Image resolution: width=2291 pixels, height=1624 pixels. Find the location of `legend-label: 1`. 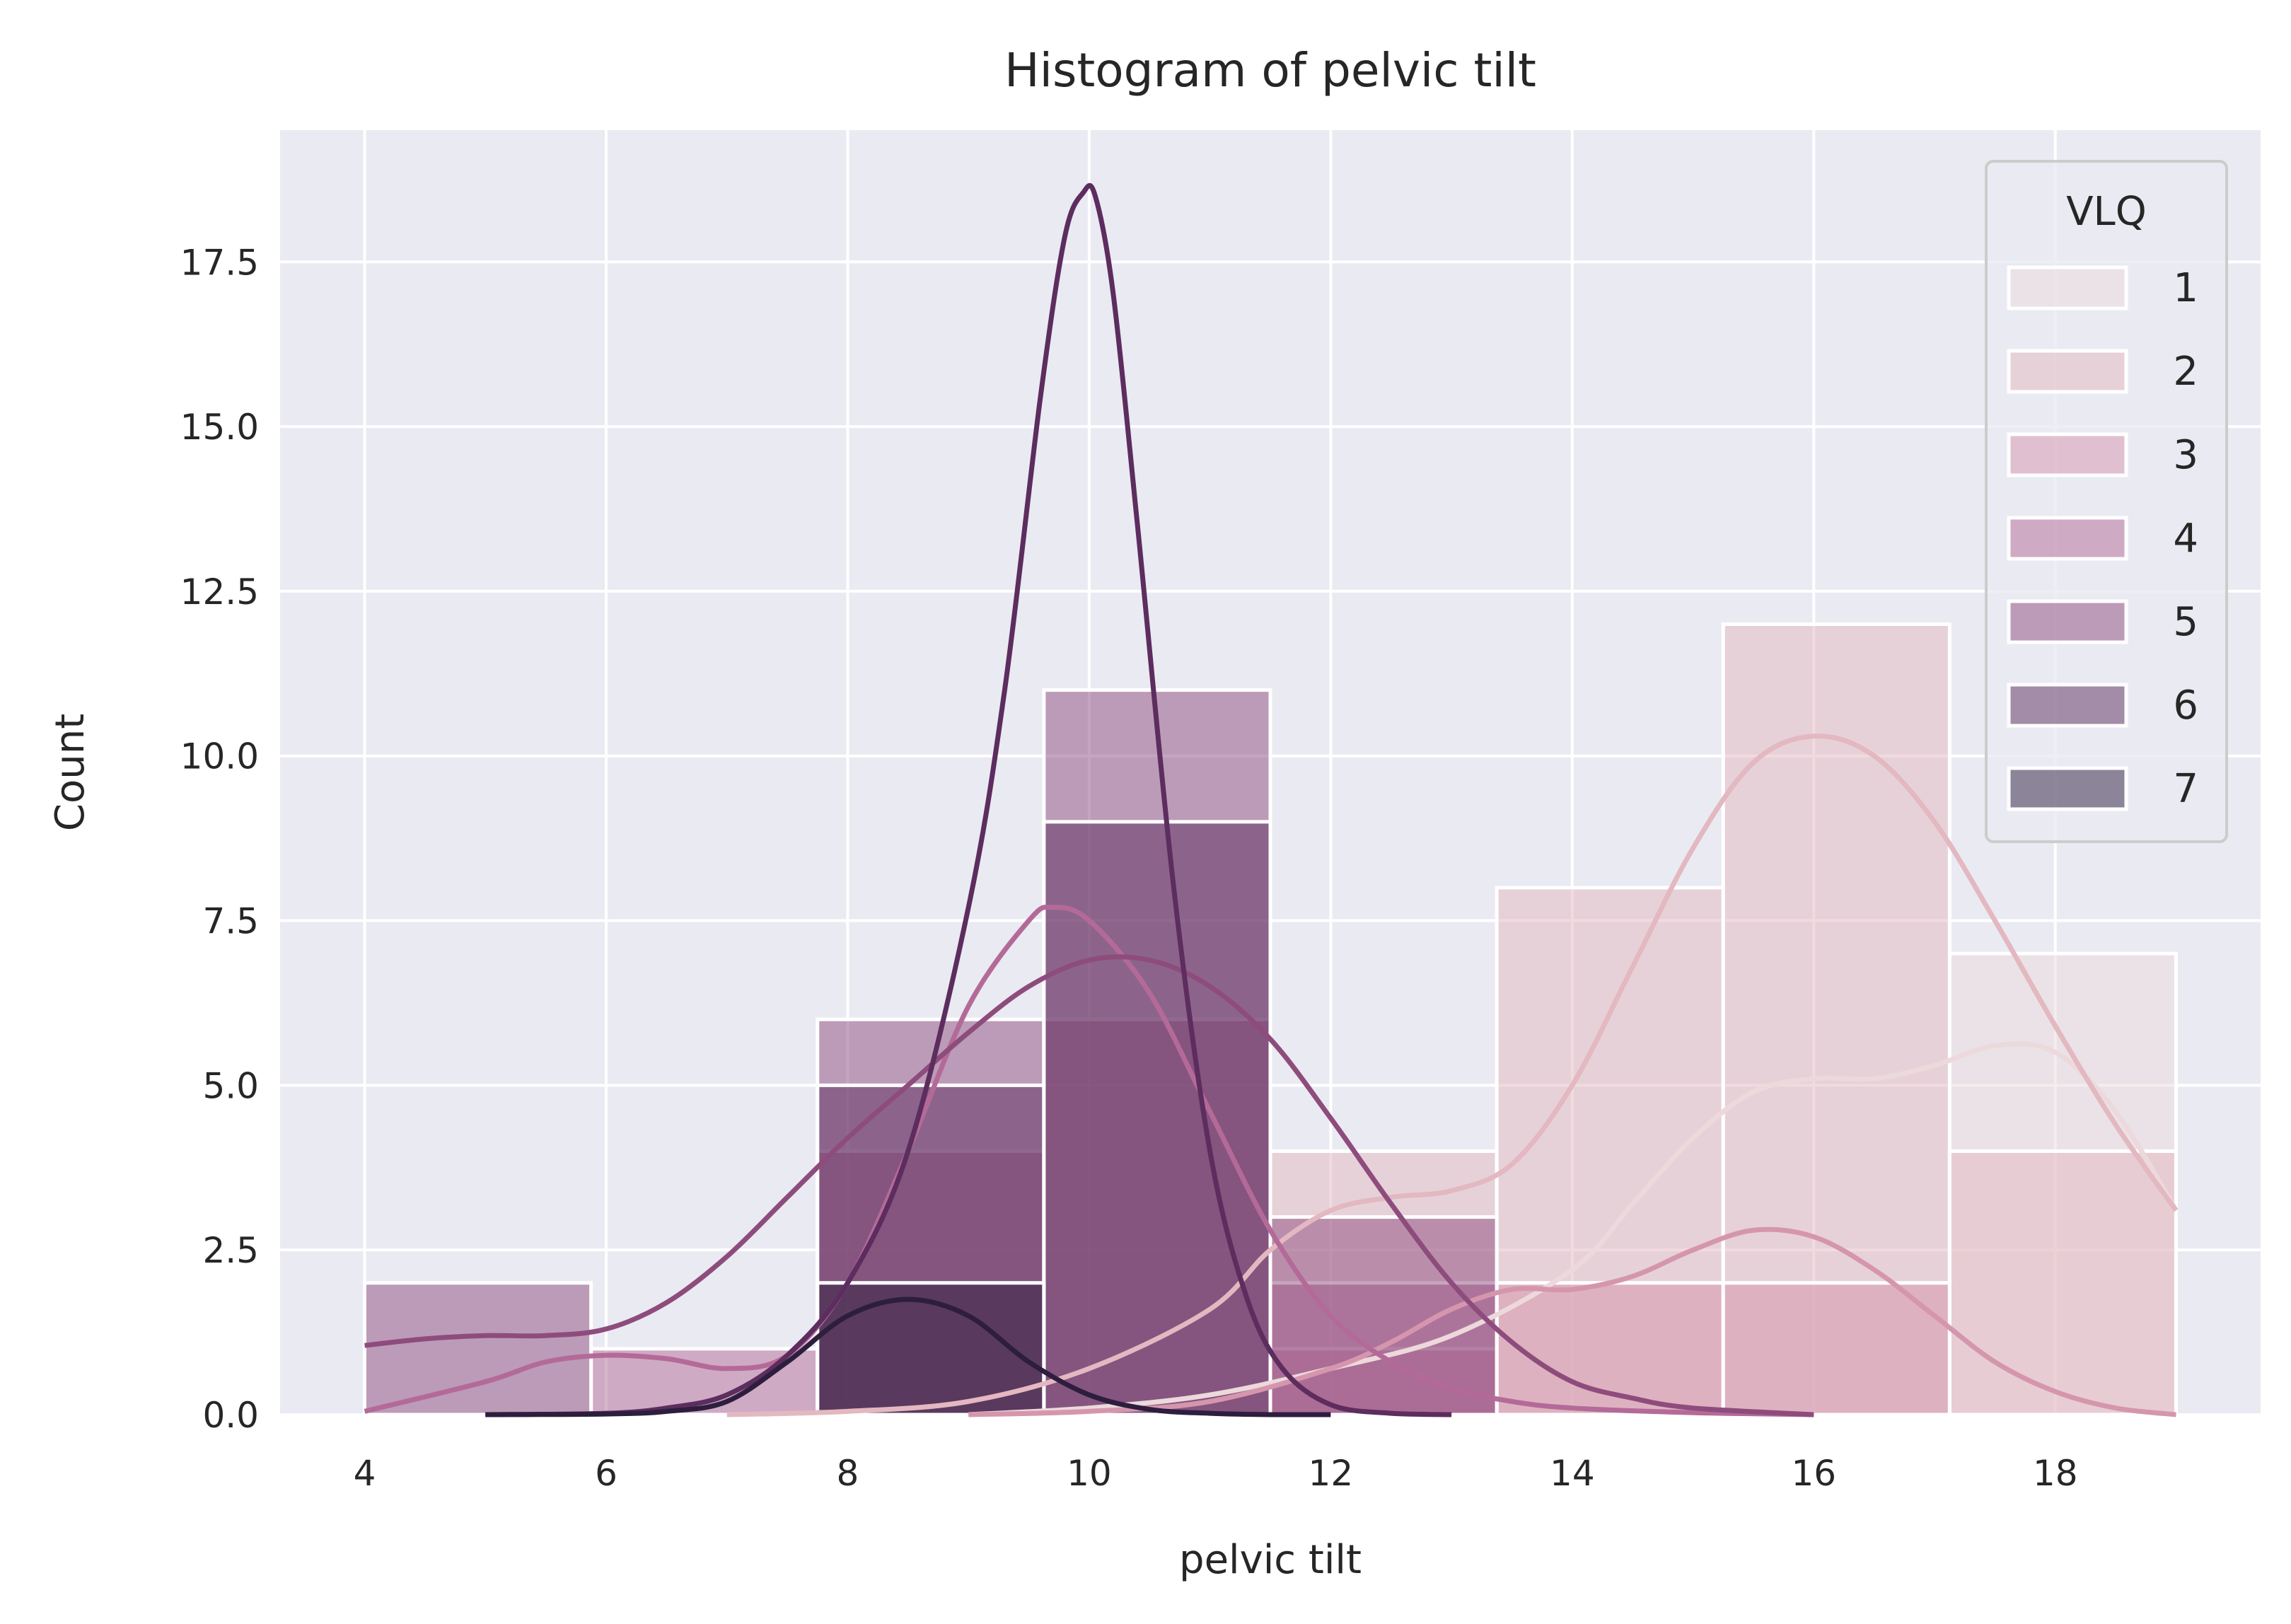

legend-label: 1 is located at coordinates (2185, 288).